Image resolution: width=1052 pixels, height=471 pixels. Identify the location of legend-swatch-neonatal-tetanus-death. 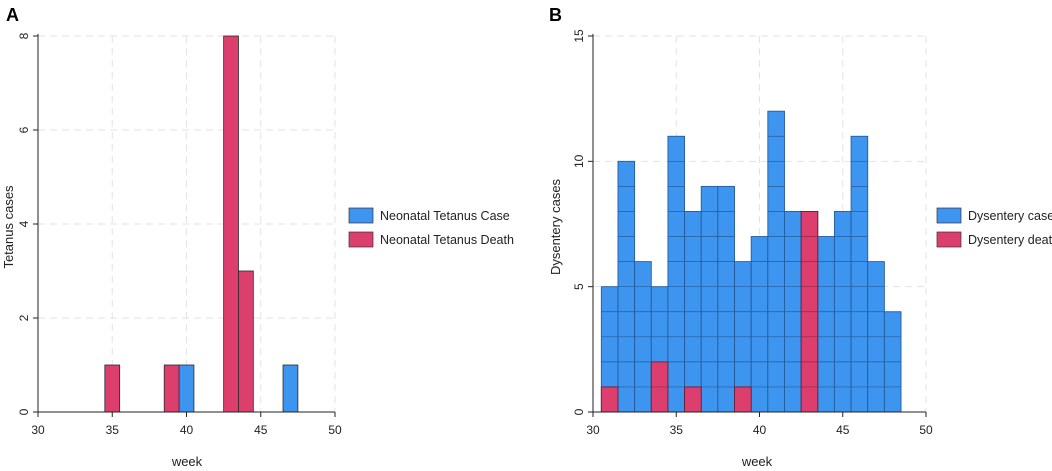
(361, 239).